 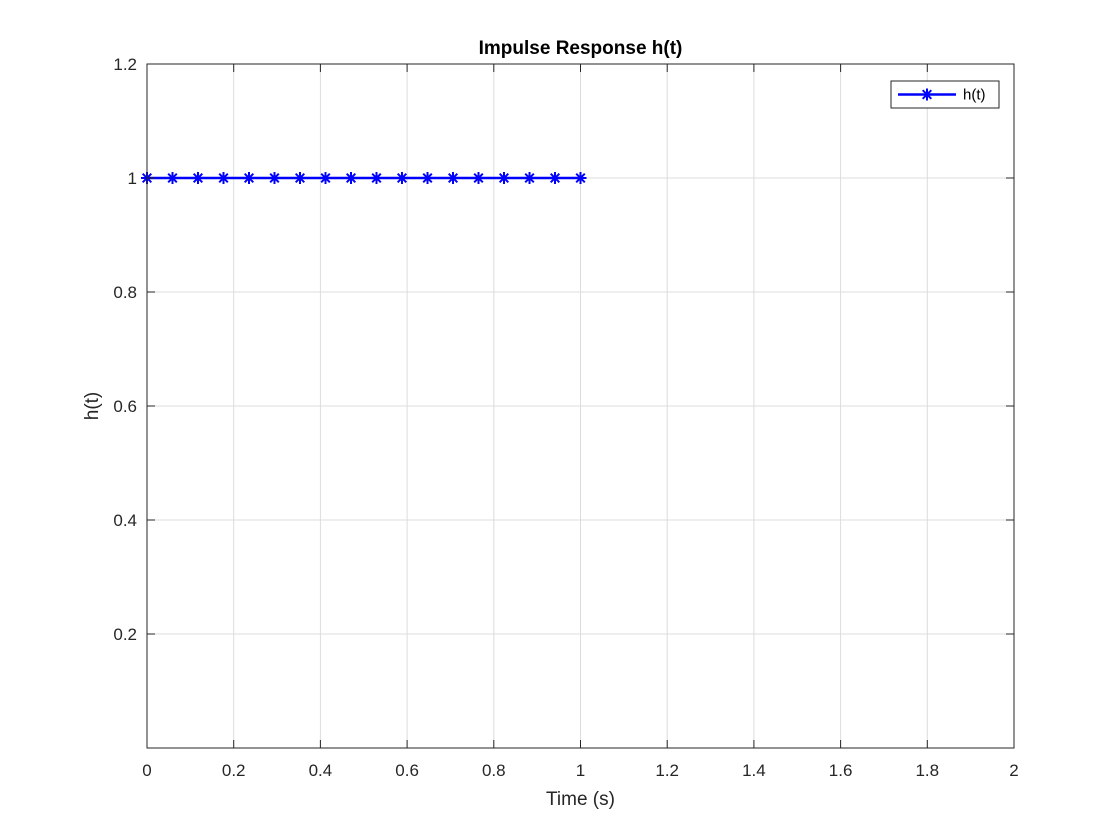 I want to click on x-tick-label: 0.6, so click(x=407, y=770).